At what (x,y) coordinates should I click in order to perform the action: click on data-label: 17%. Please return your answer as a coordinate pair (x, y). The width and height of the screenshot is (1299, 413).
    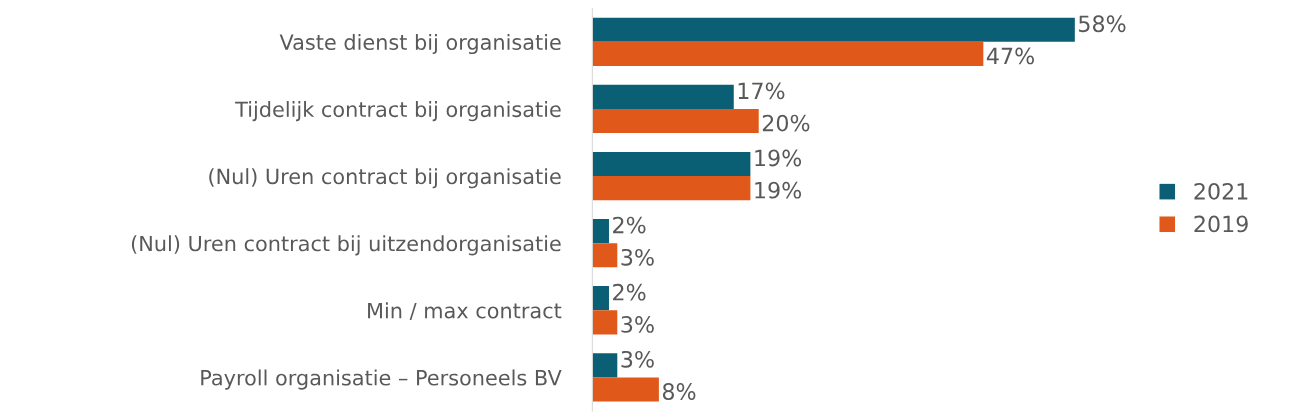
    Looking at the image, I should click on (761, 91).